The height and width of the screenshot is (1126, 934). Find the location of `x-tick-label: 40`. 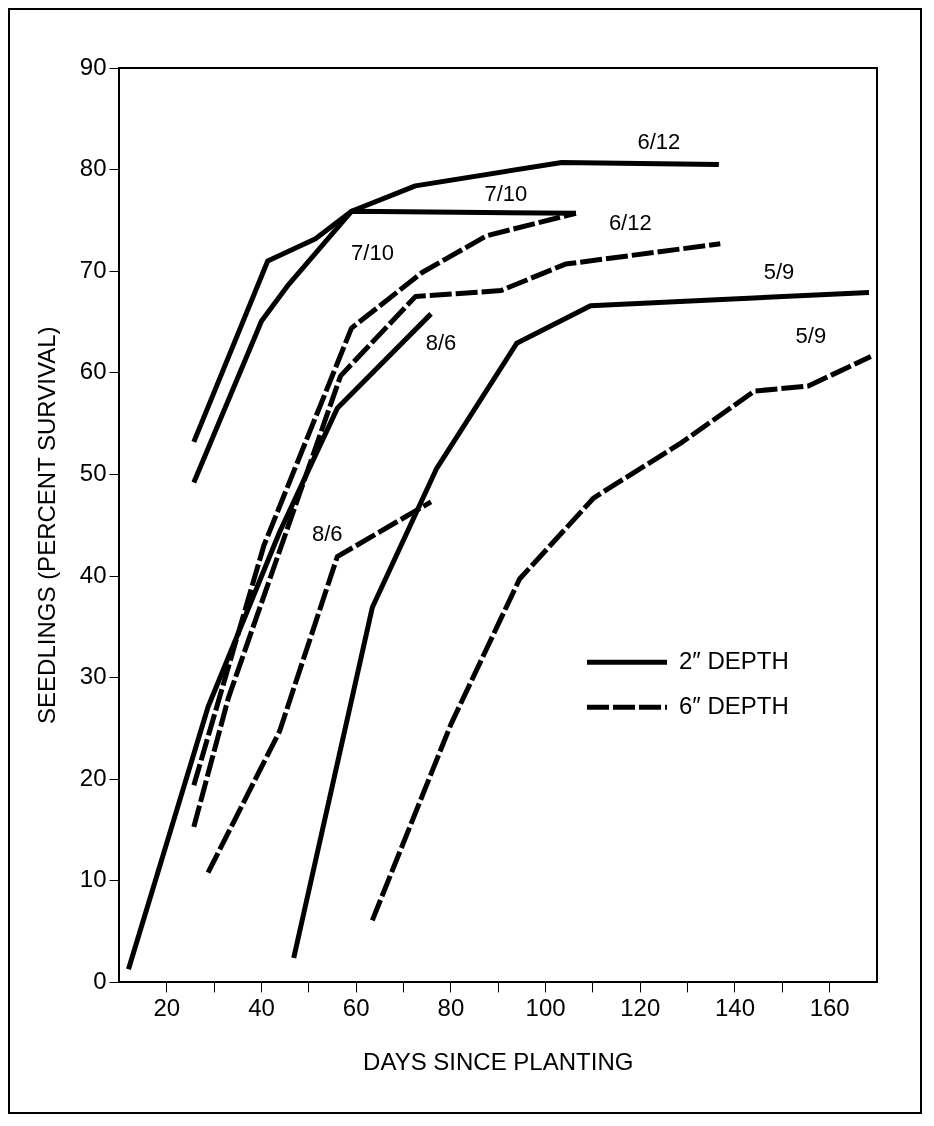

x-tick-label: 40 is located at coordinates (261, 1008).